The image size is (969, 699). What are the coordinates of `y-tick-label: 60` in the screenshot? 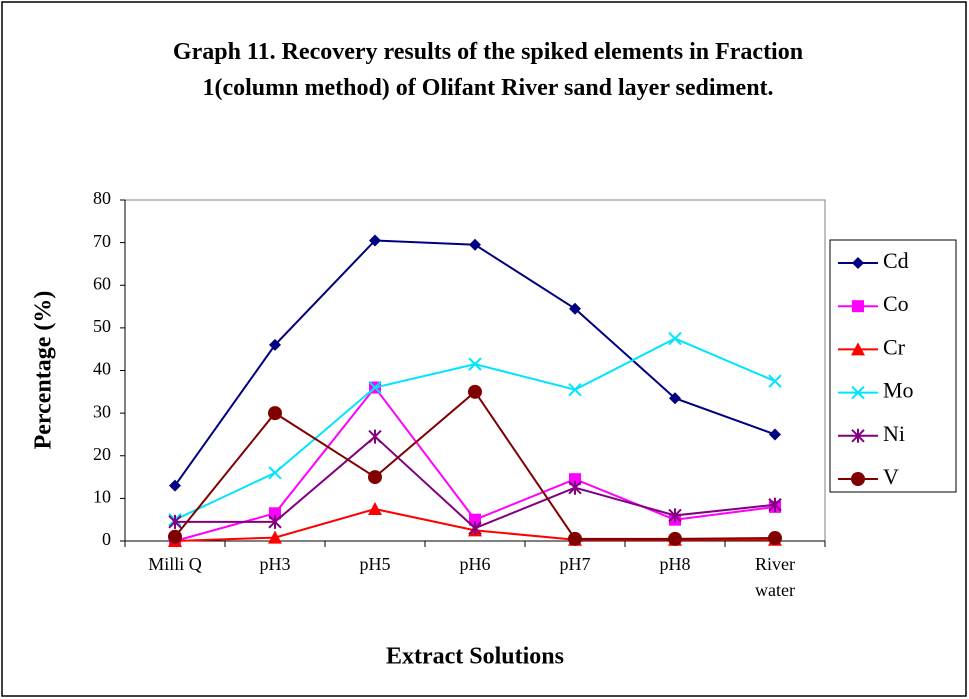 It's located at (102, 283).